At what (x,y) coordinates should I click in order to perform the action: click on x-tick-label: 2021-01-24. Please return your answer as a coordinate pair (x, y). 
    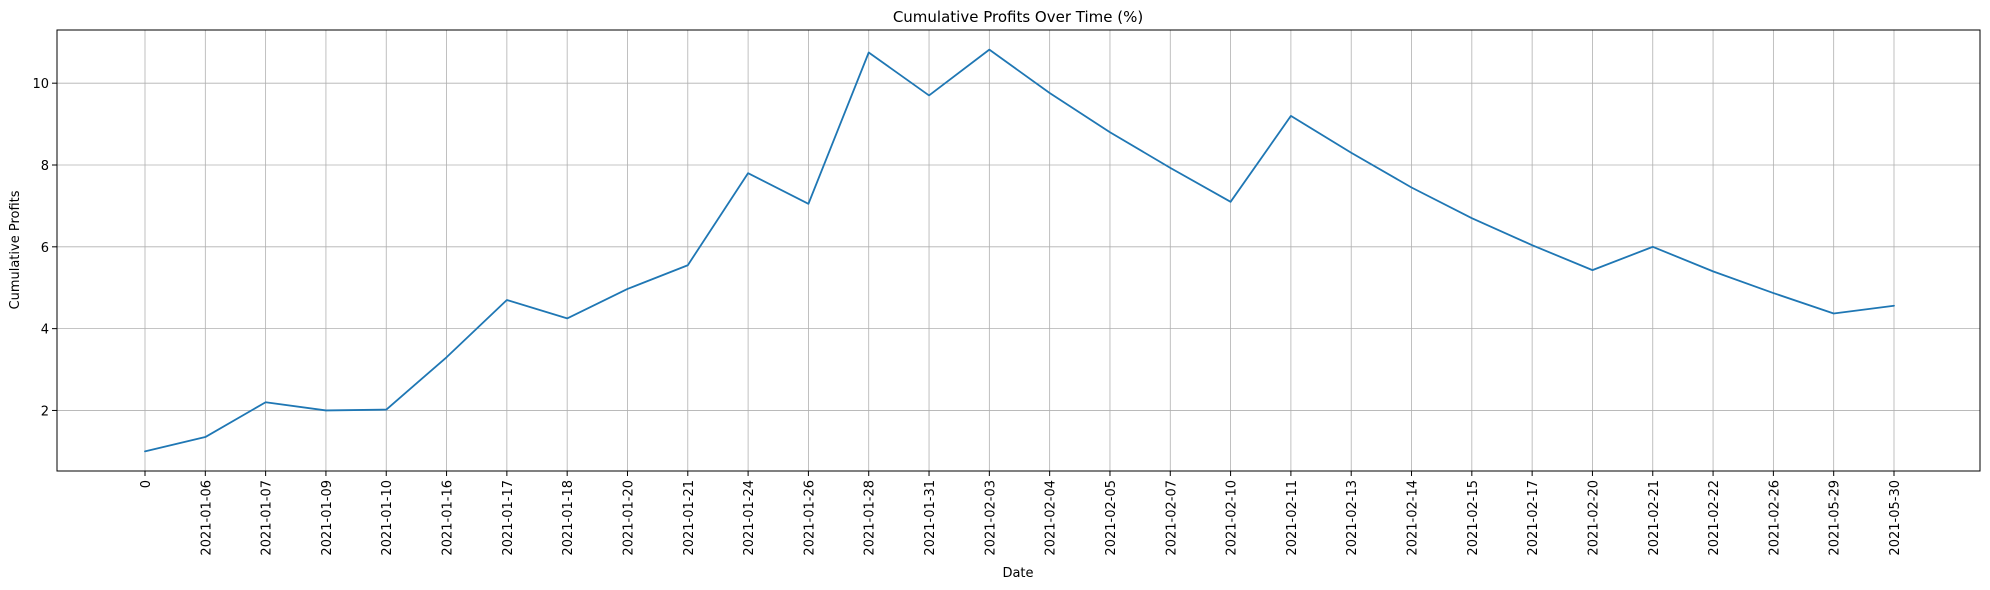
    Looking at the image, I should click on (749, 518).